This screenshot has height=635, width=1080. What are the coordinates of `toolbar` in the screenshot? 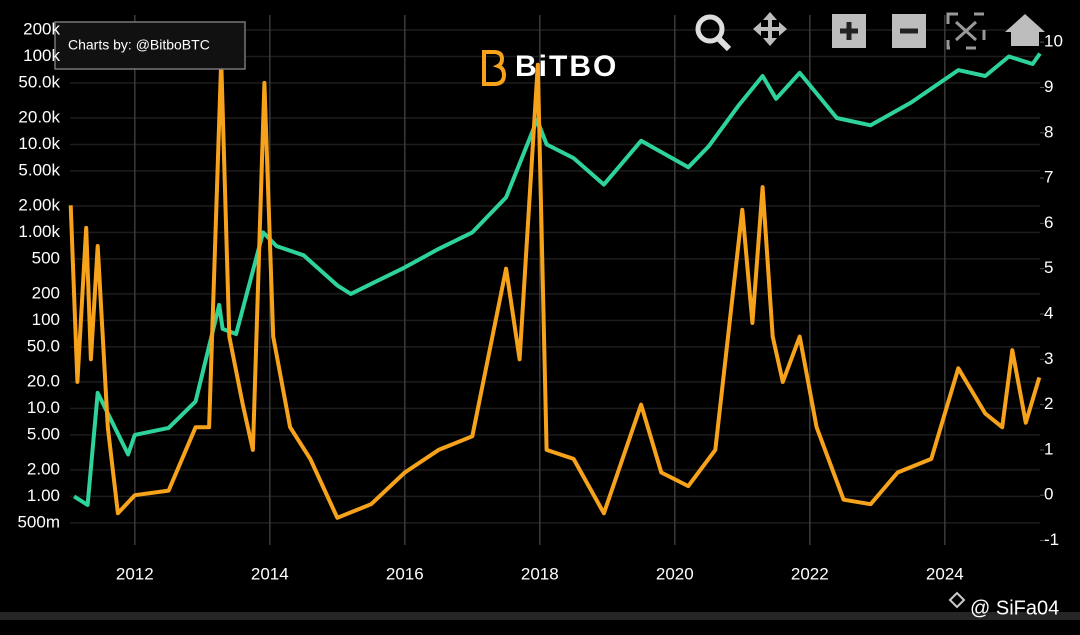 It's located at (870, 32).